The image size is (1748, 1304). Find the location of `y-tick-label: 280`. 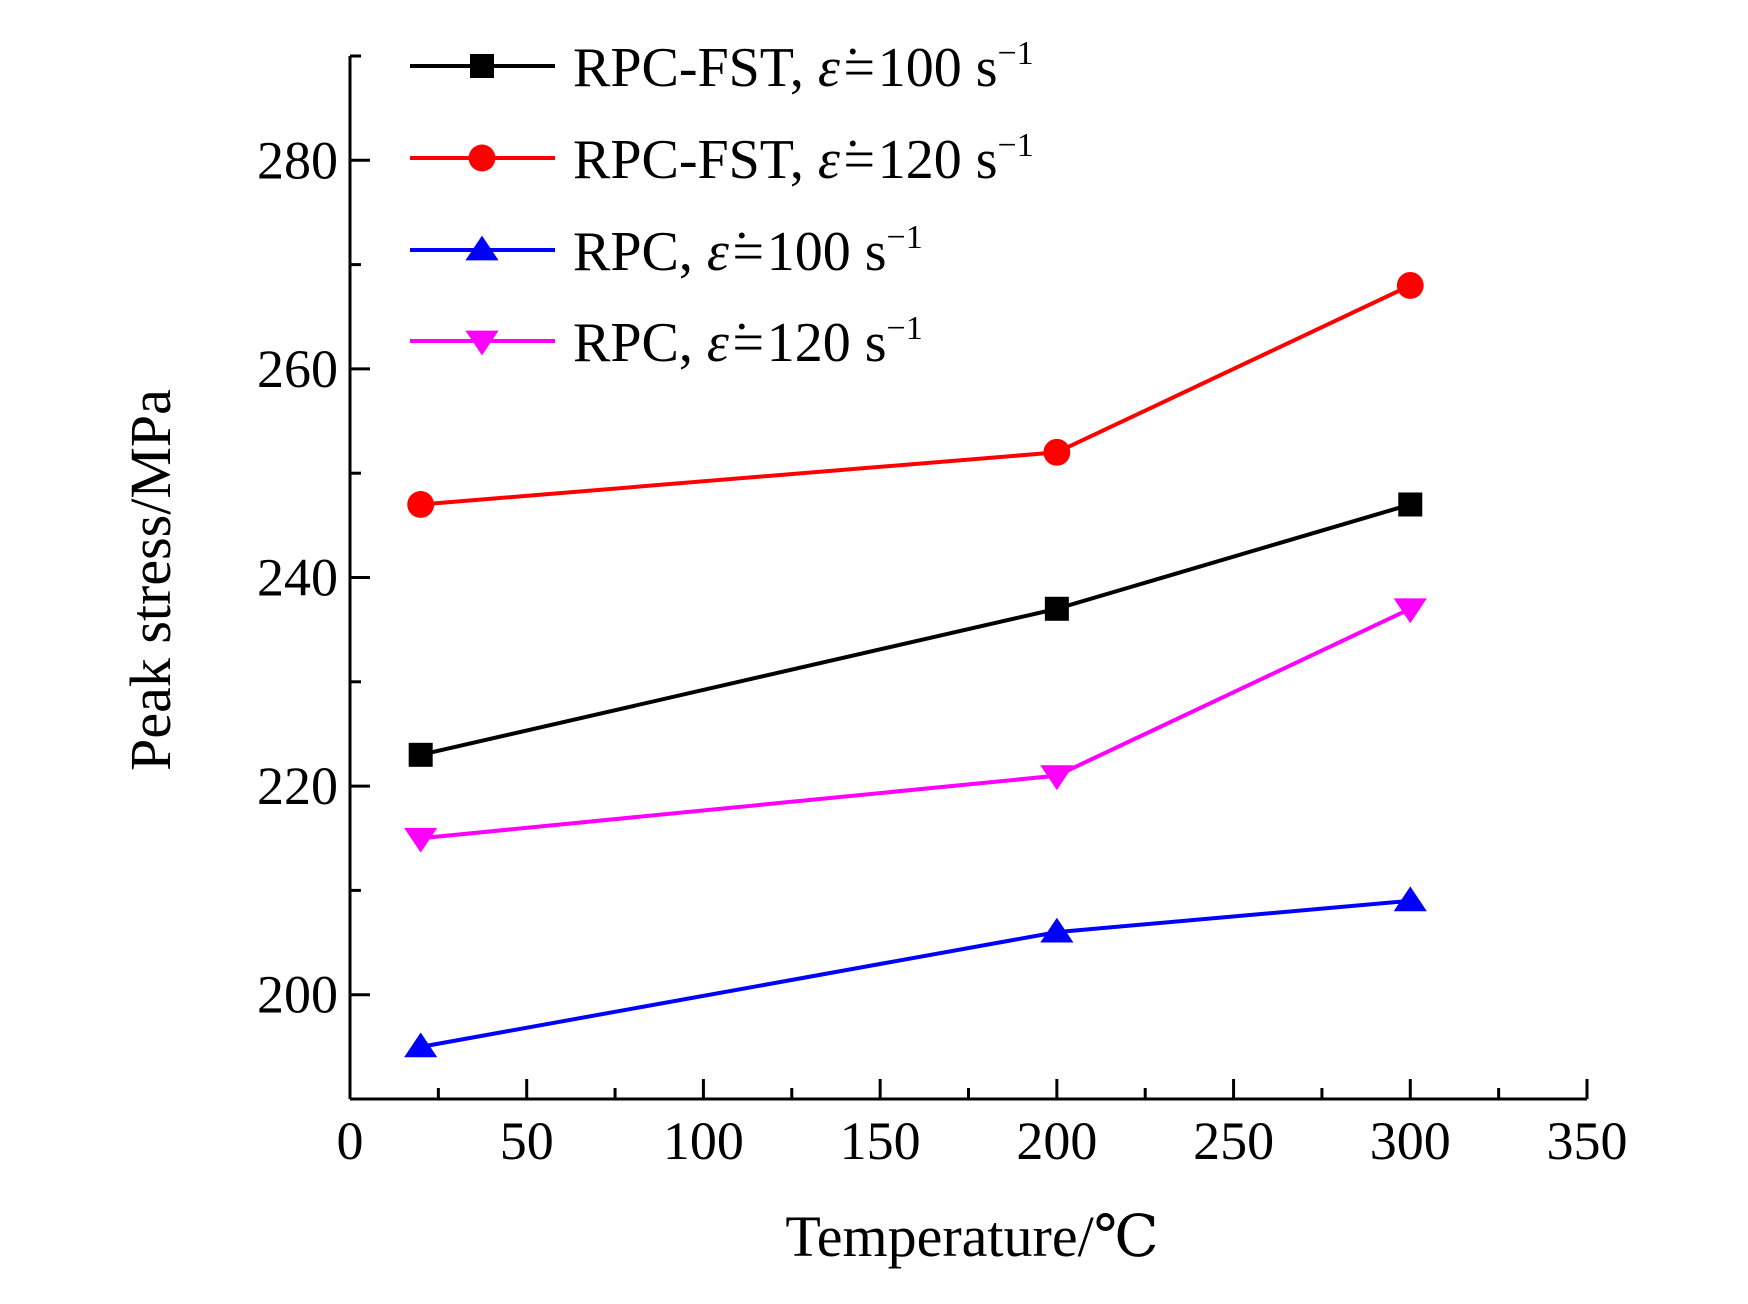

y-tick-label: 280 is located at coordinates (297, 160).